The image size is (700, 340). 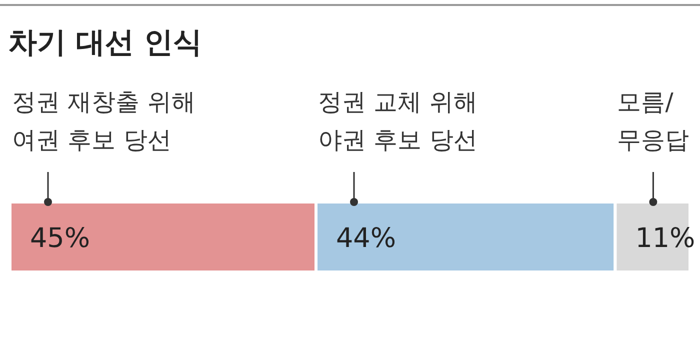 I want to click on data-label: 45%, so click(x=60, y=238).